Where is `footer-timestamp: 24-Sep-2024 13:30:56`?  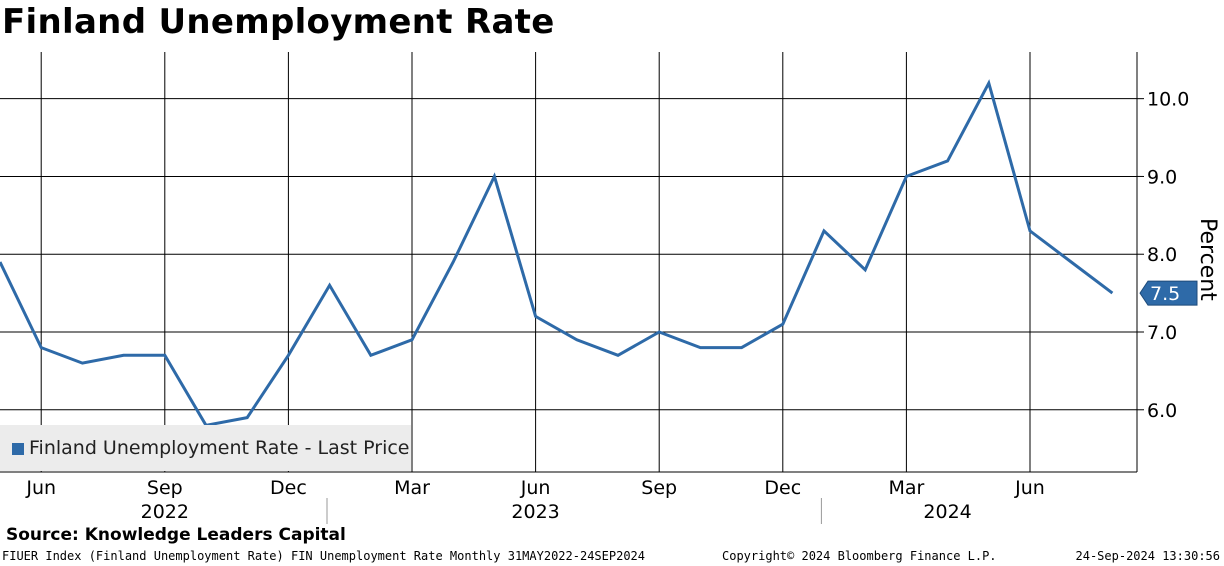
footer-timestamp: 24-Sep-2024 13:30:56 is located at coordinates (1148, 556).